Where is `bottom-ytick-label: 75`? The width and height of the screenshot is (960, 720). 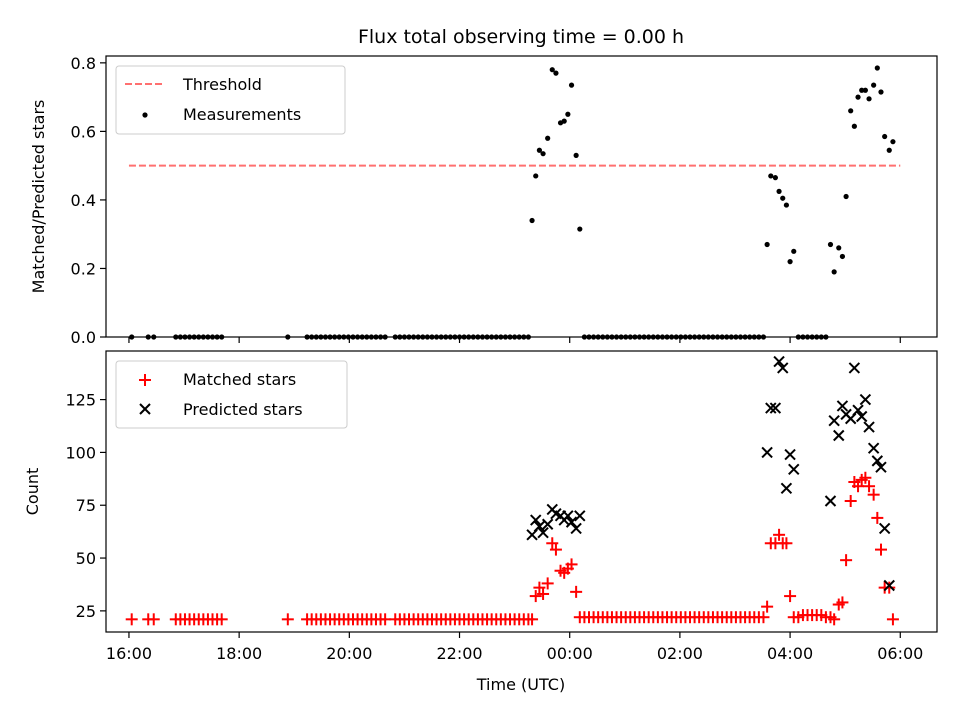
bottom-ytick-label: 75 is located at coordinates (86, 505).